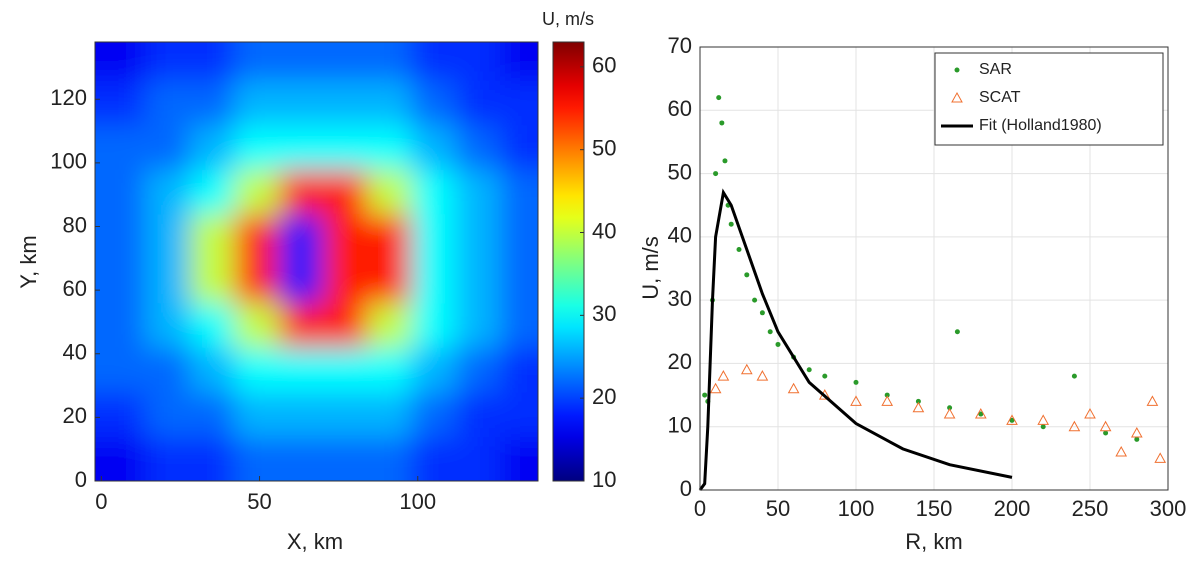  What do you see at coordinates (604, 147) in the screenshot?
I see `colorbar-tick-label: 50` at bounding box center [604, 147].